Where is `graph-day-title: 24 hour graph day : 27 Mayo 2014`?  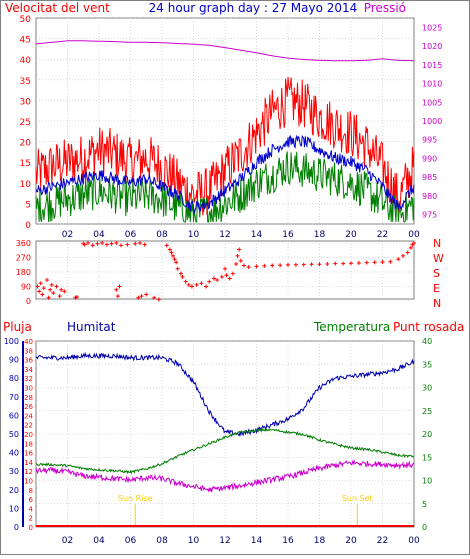
graph-day-title: 24 hour graph day : 27 Mayo 2014 is located at coordinates (253, 8).